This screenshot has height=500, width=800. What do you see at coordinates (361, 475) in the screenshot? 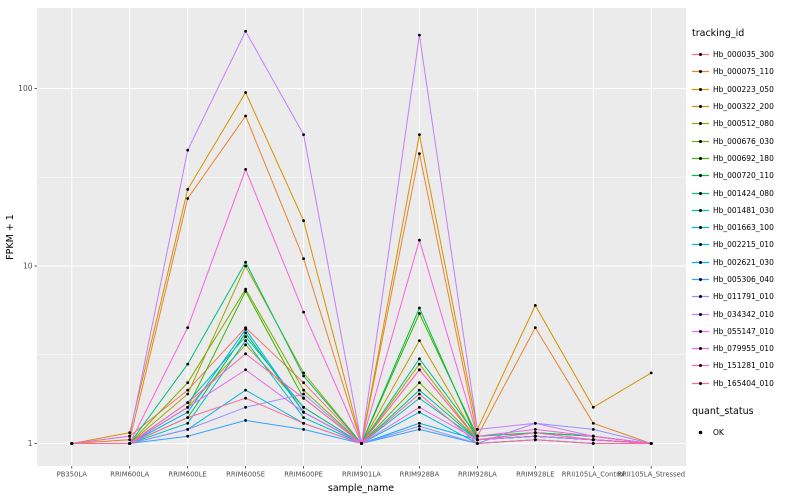
I see `x-tick-label: RRIM901LA` at bounding box center [361, 475].